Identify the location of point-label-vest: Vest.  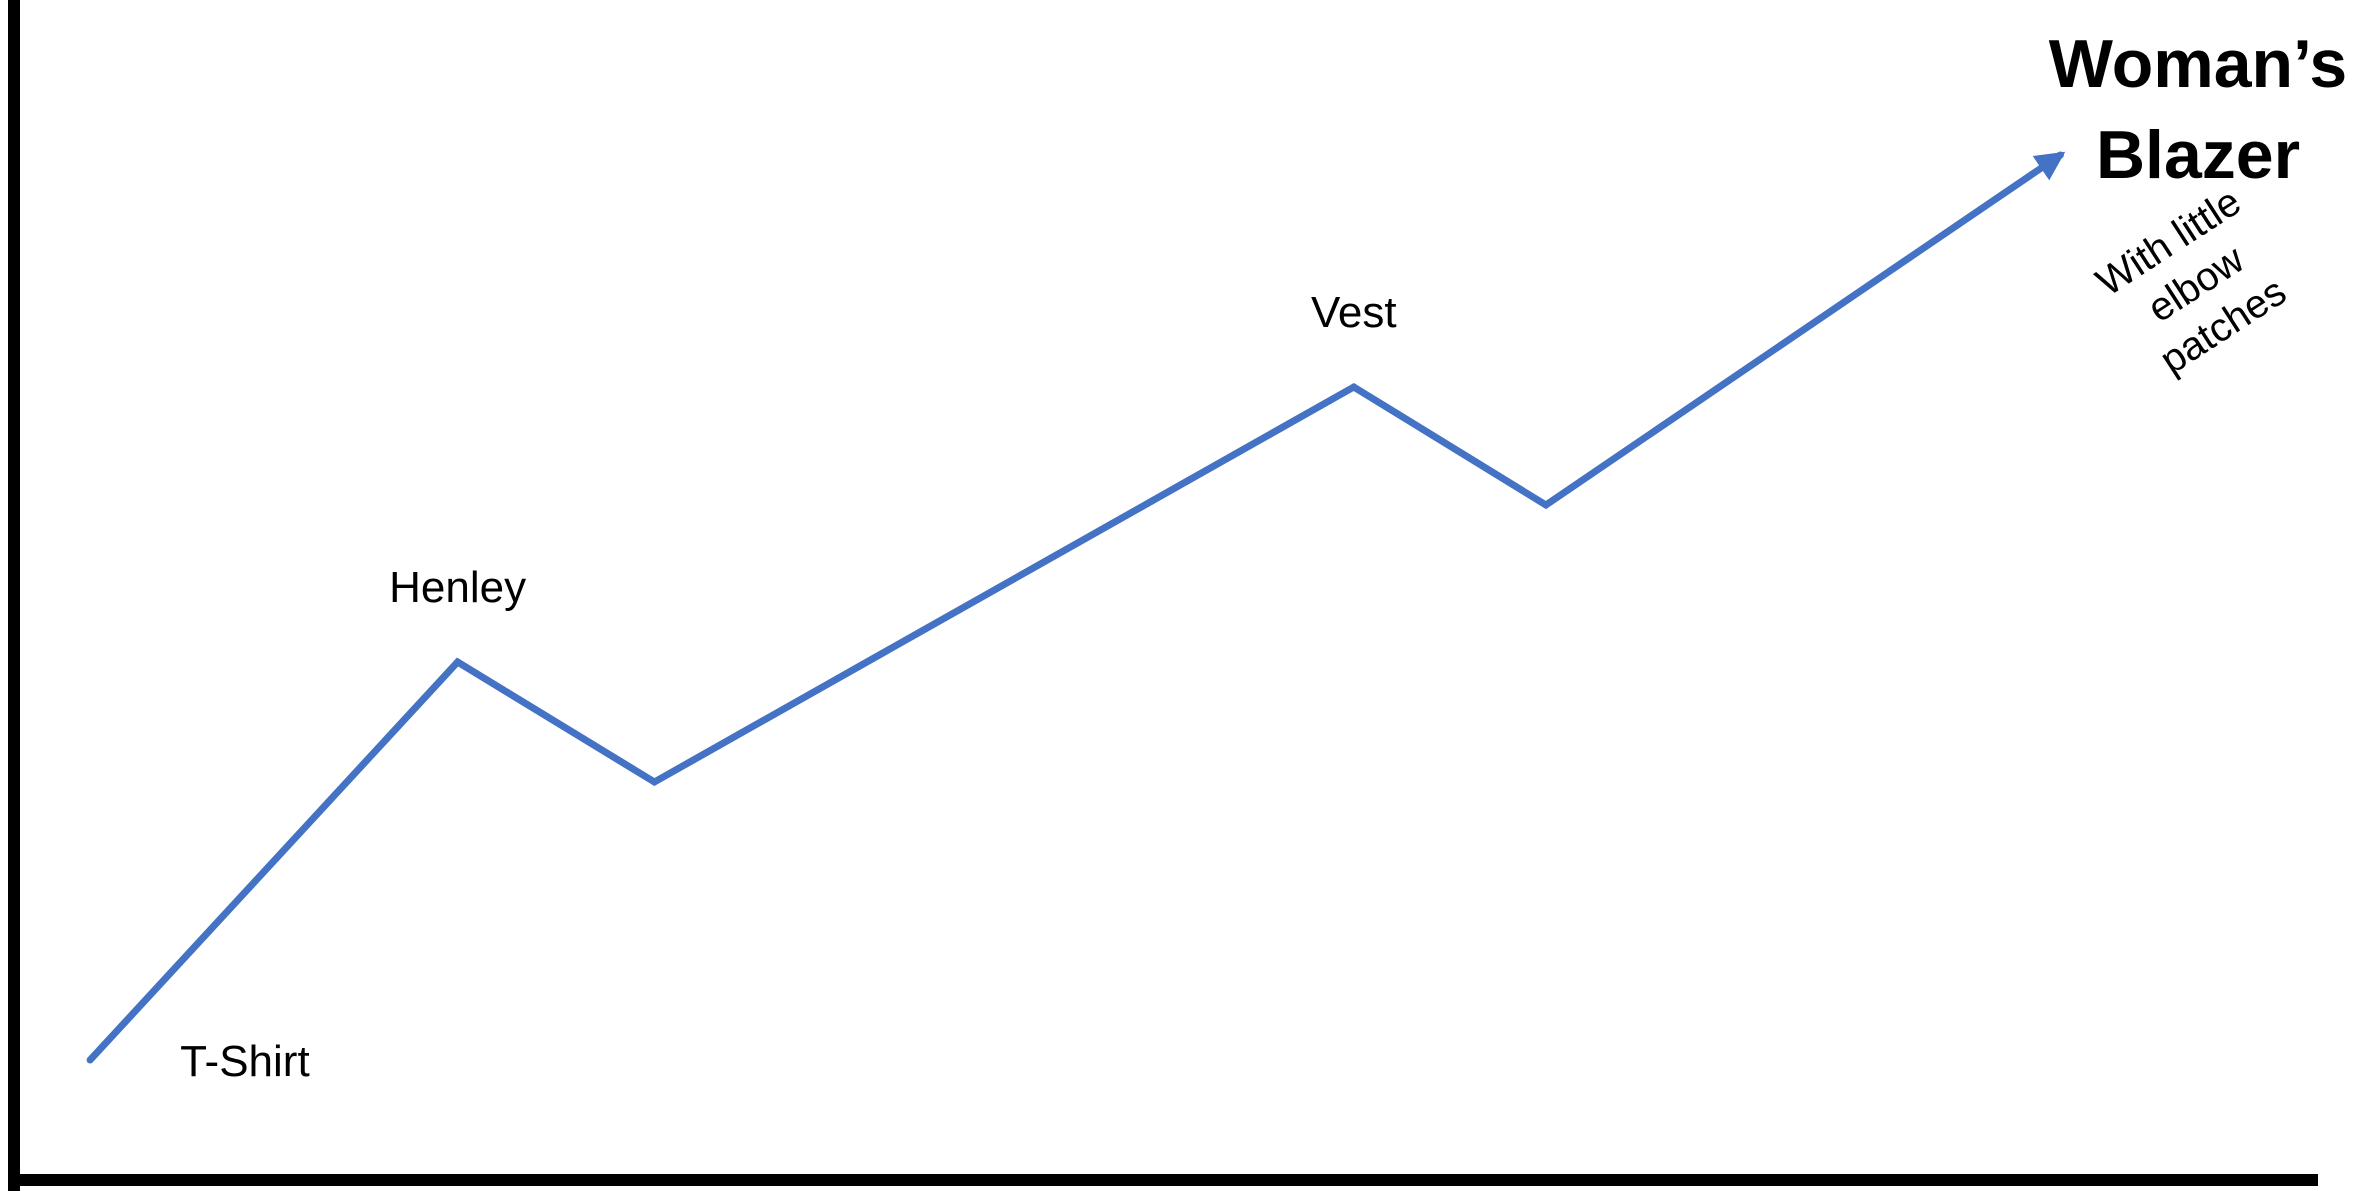
(1354, 312).